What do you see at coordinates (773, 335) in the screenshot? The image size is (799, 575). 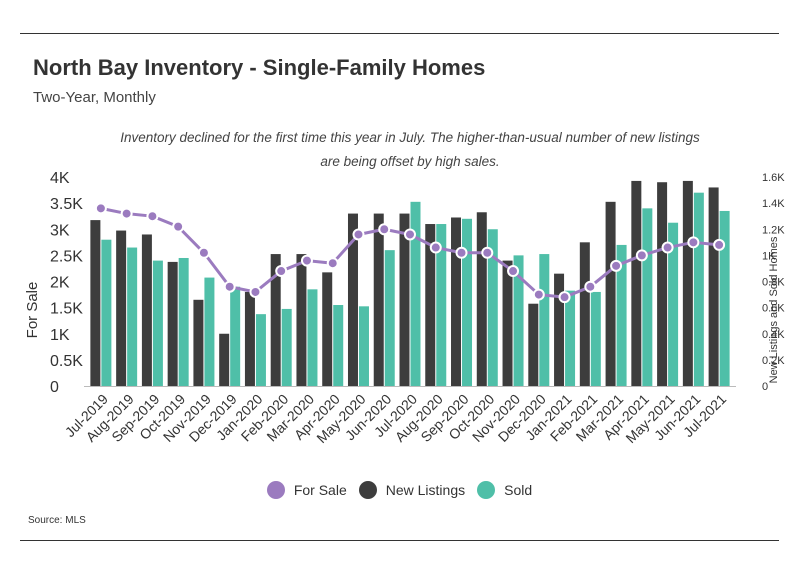 I see `right-tick-label: 0.4K` at bounding box center [773, 335].